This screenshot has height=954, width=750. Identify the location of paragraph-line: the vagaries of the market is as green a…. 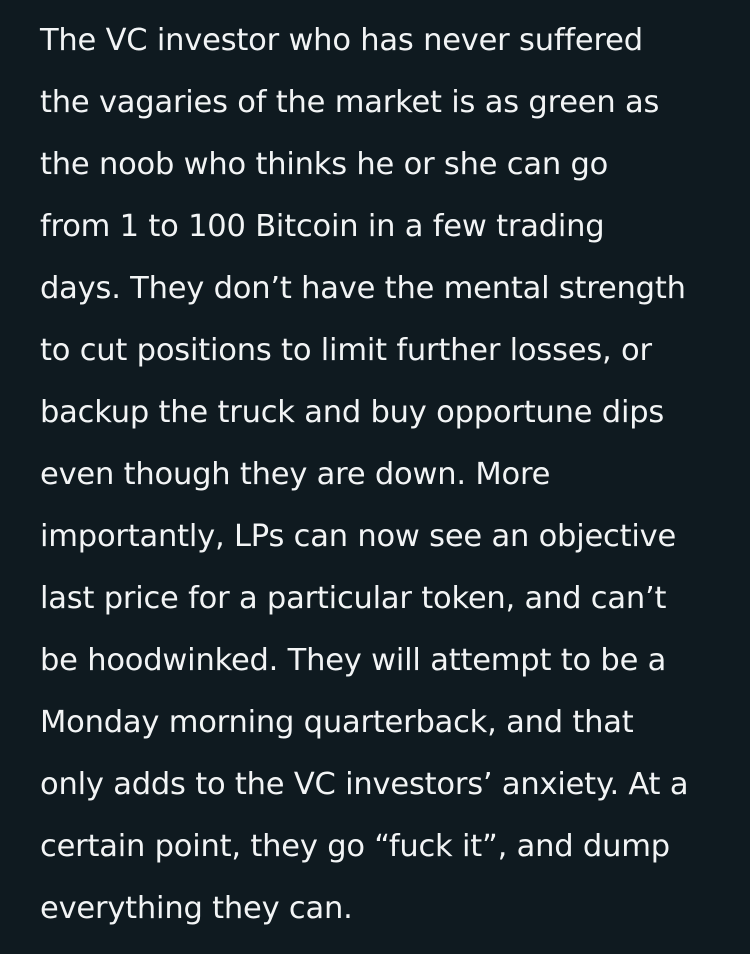
(350, 102).